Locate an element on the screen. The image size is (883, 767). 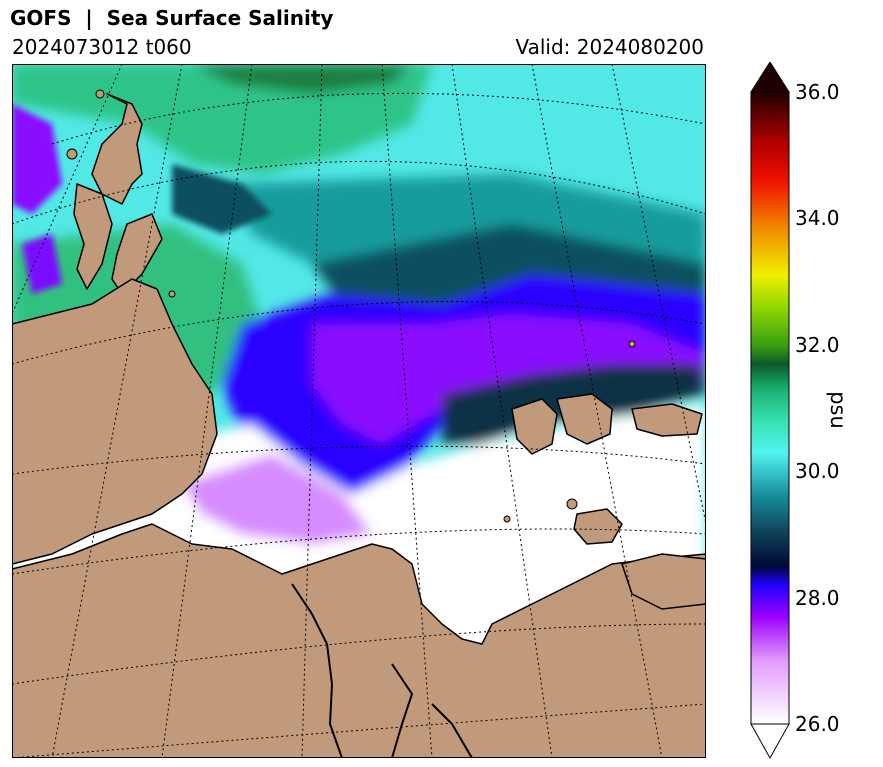
colorbar-tick-label: 30.0 is located at coordinates (817, 471).